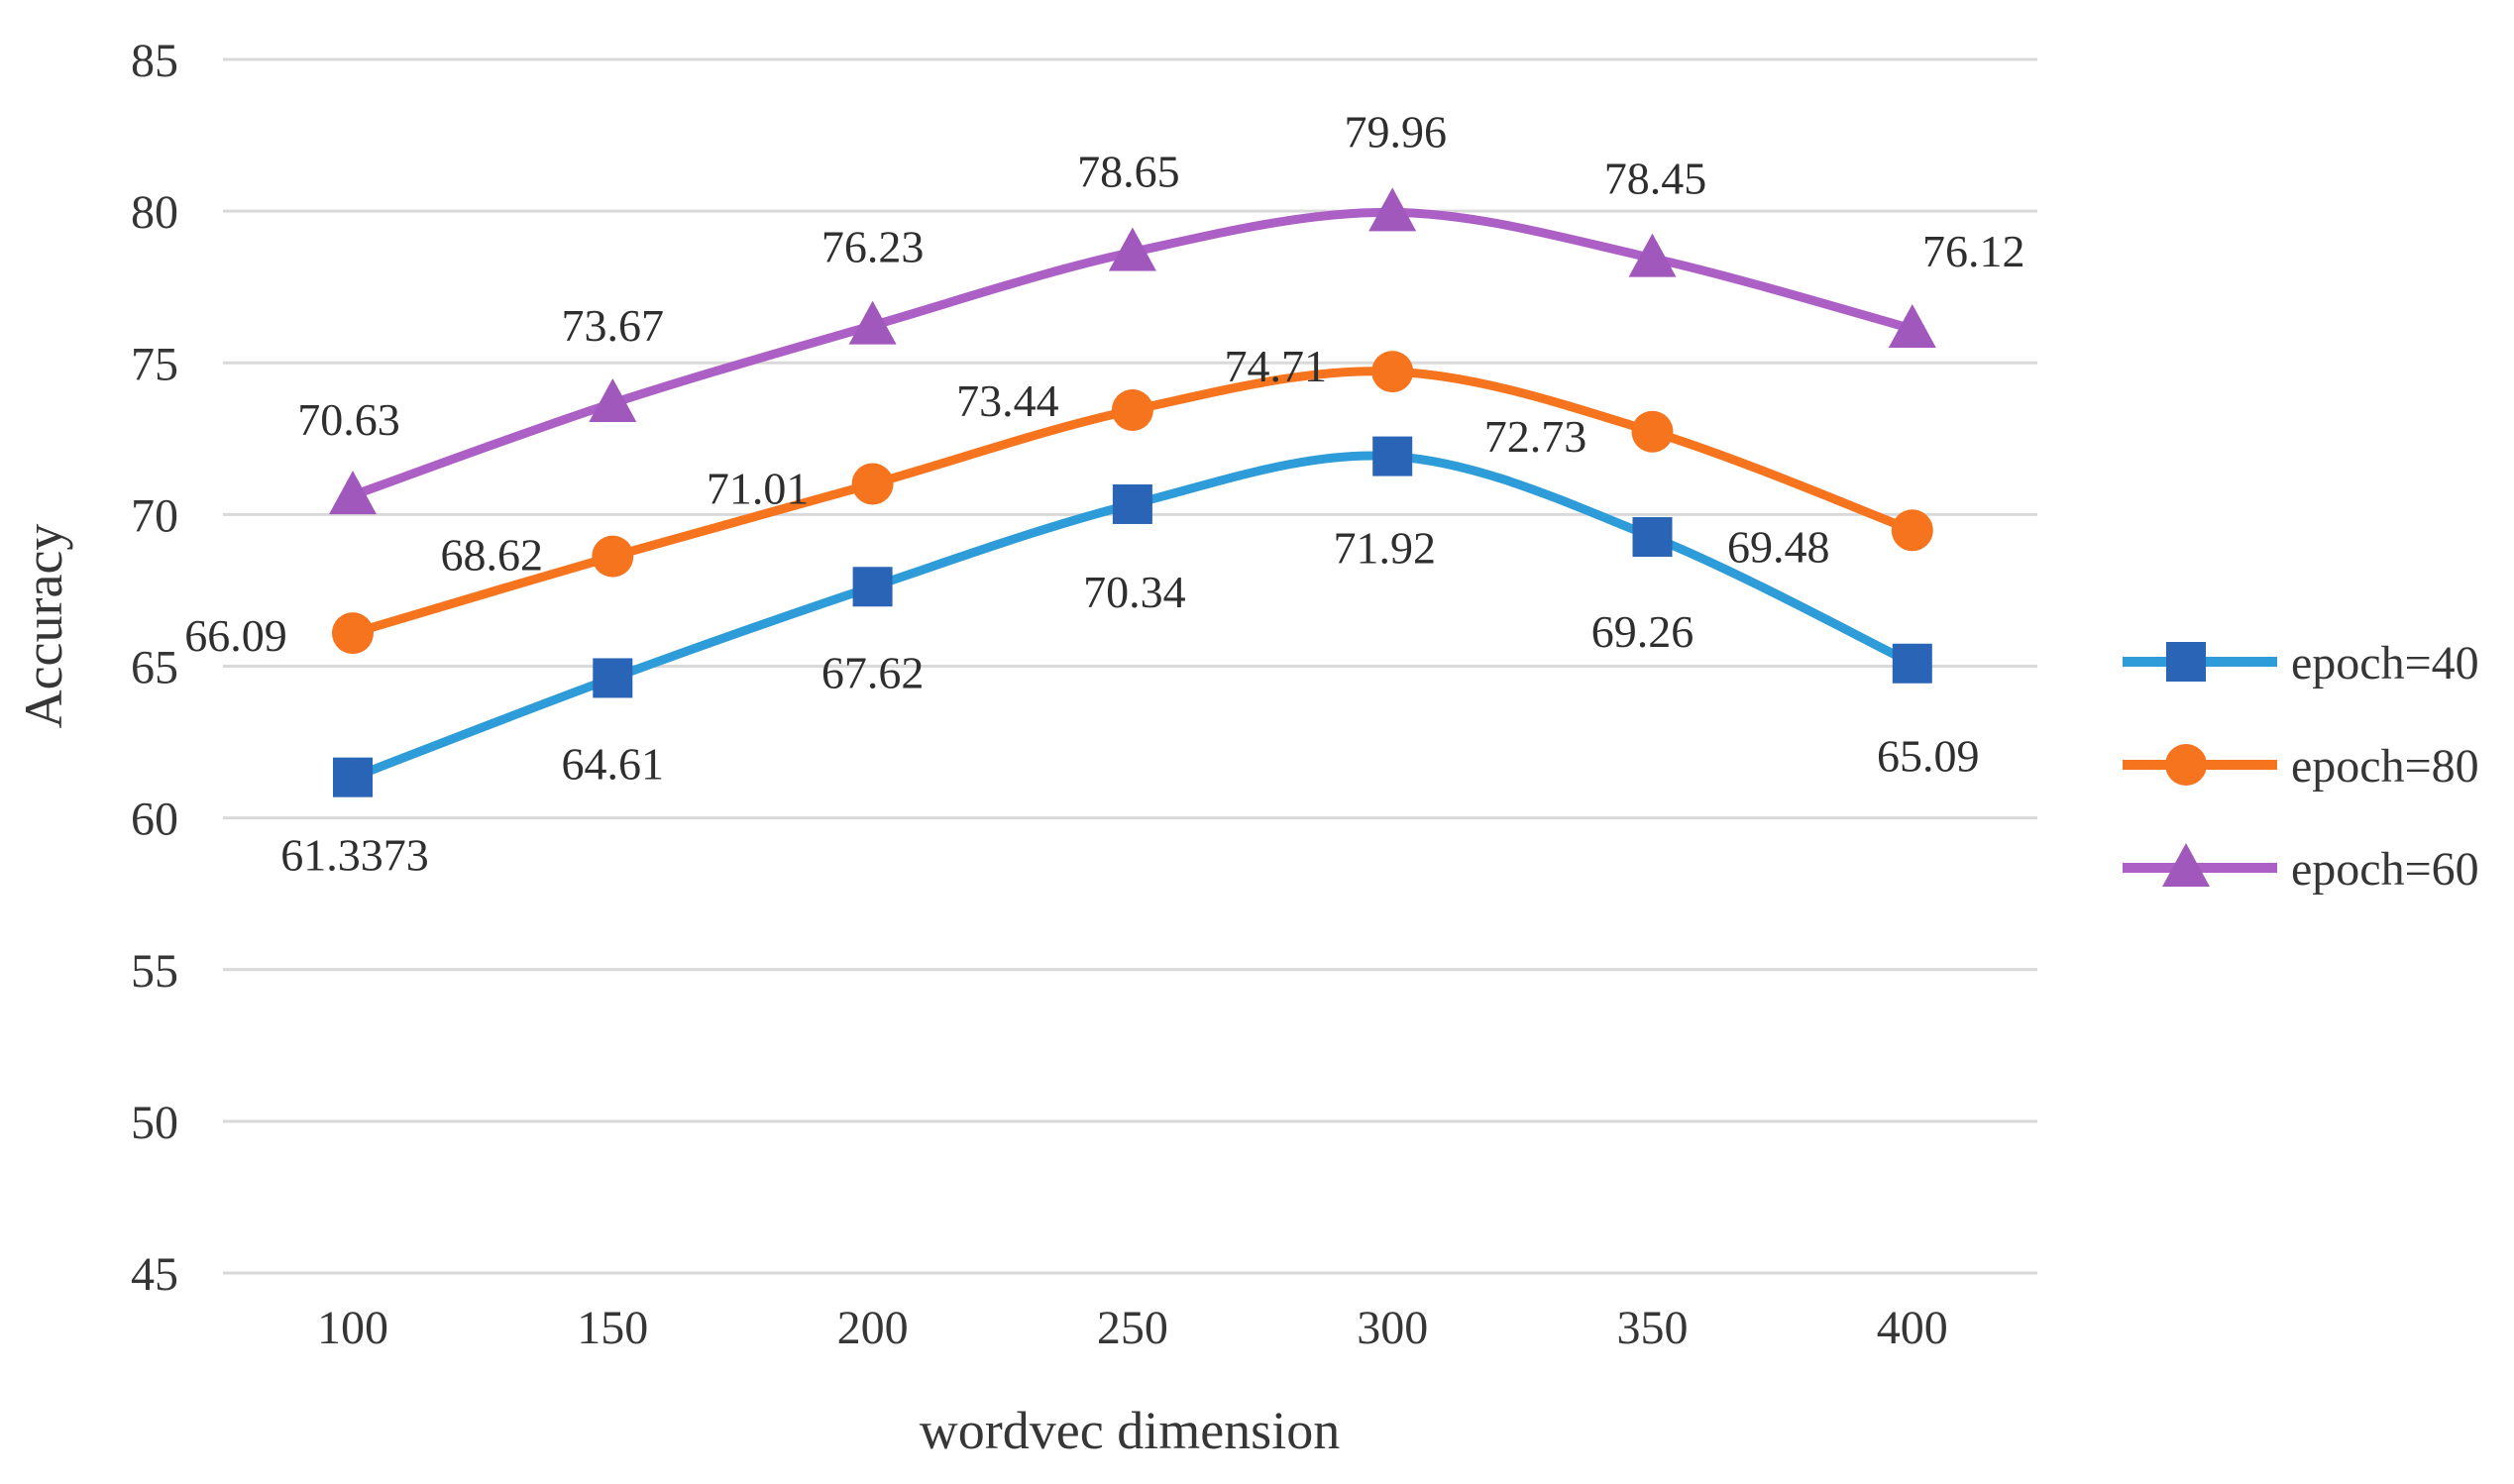 This screenshot has width=2514, height=1484. I want to click on y-axis-title: Accuracy, so click(43, 627).